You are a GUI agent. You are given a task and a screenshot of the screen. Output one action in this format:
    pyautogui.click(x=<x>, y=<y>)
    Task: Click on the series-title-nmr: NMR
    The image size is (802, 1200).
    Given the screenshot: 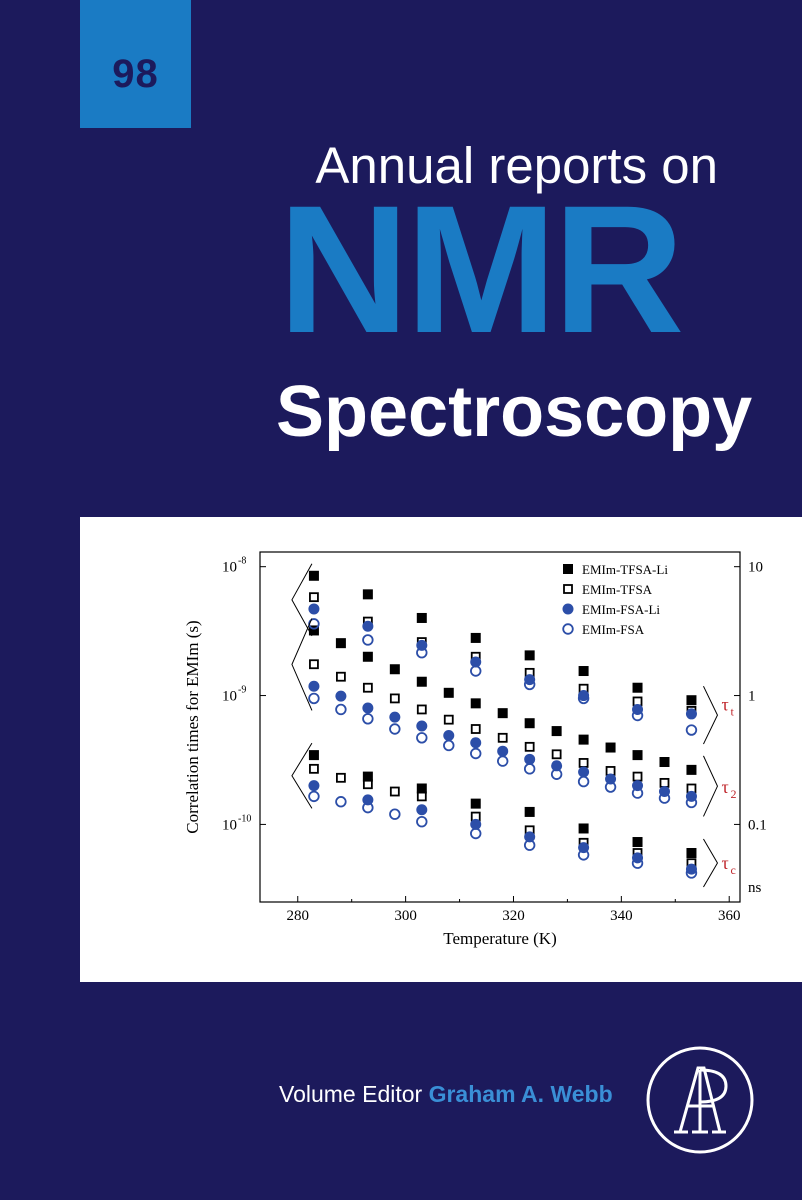 What is the action you would take?
    pyautogui.click(x=481, y=269)
    